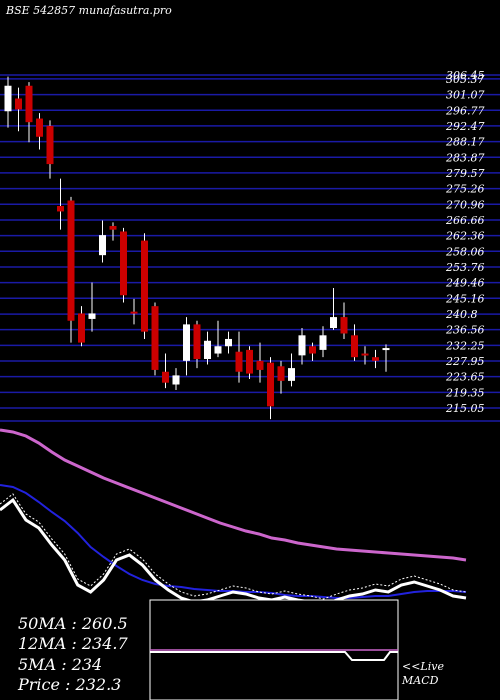 This screenshot has height=700, width=500. What do you see at coordinates (461, 314) in the screenshot?
I see `price-tick-label: 240.8` at bounding box center [461, 314].